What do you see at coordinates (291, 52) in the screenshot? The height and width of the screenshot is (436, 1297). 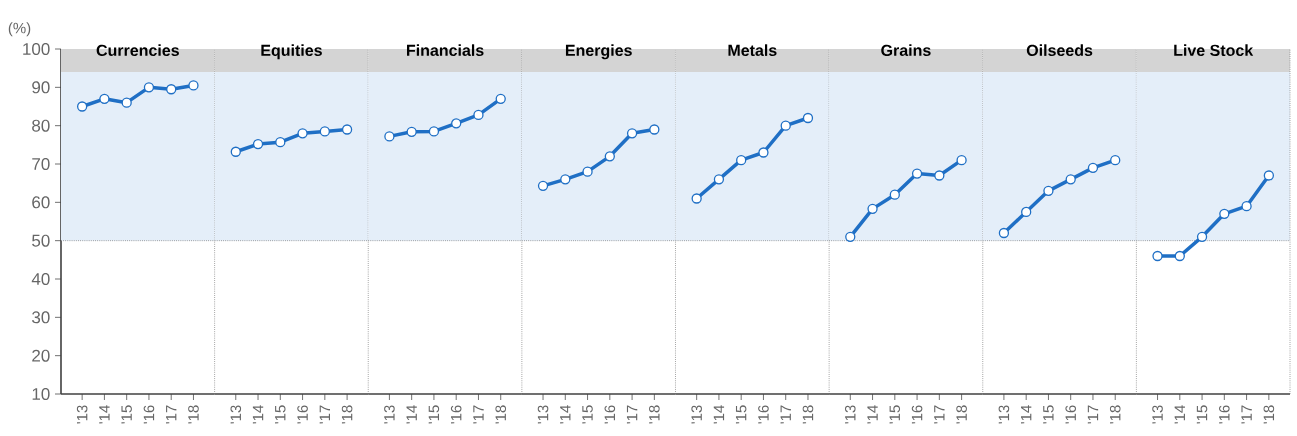 I see `chart-title: Equities` at bounding box center [291, 52].